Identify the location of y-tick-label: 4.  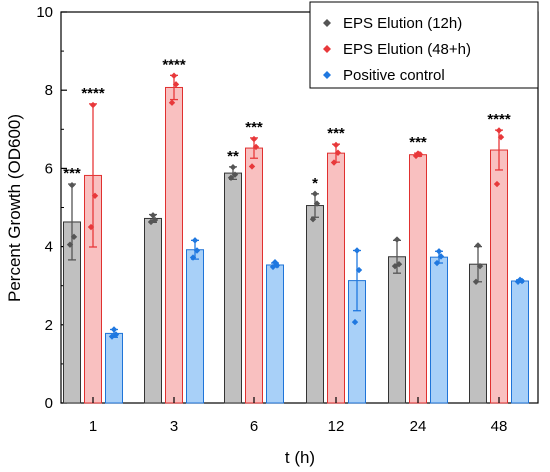
(49, 247).